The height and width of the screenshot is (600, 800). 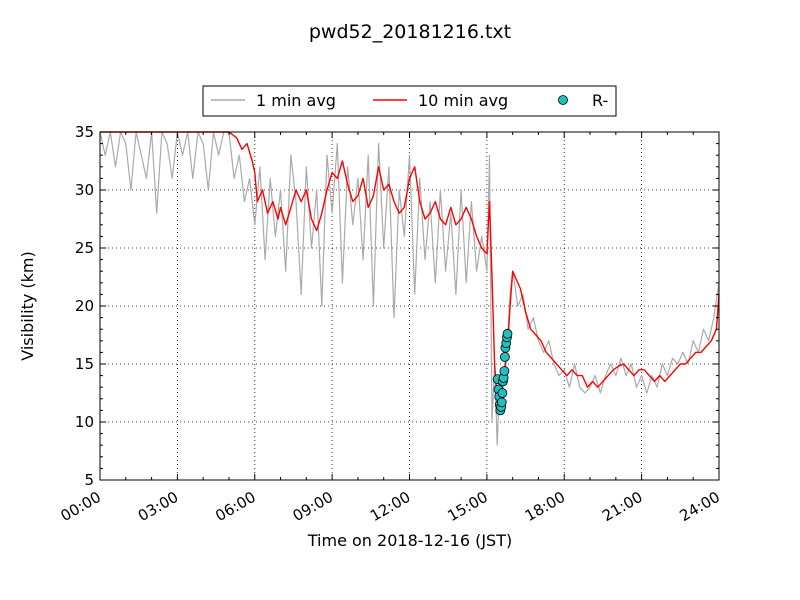 I want to click on y-tick-label: 20, so click(x=84, y=306).